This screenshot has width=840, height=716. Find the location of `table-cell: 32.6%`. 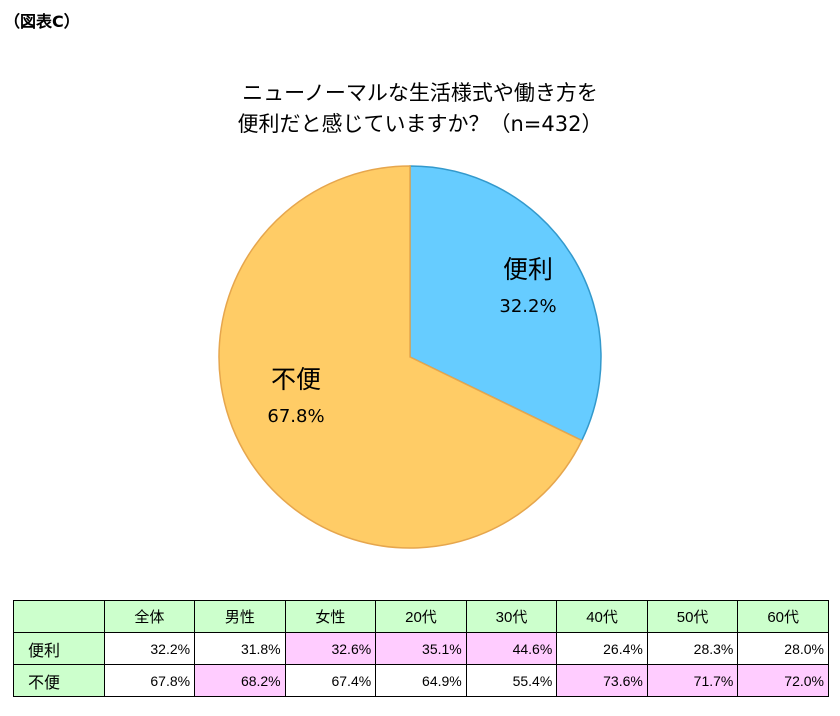

table-cell: 32.6% is located at coordinates (330, 648).